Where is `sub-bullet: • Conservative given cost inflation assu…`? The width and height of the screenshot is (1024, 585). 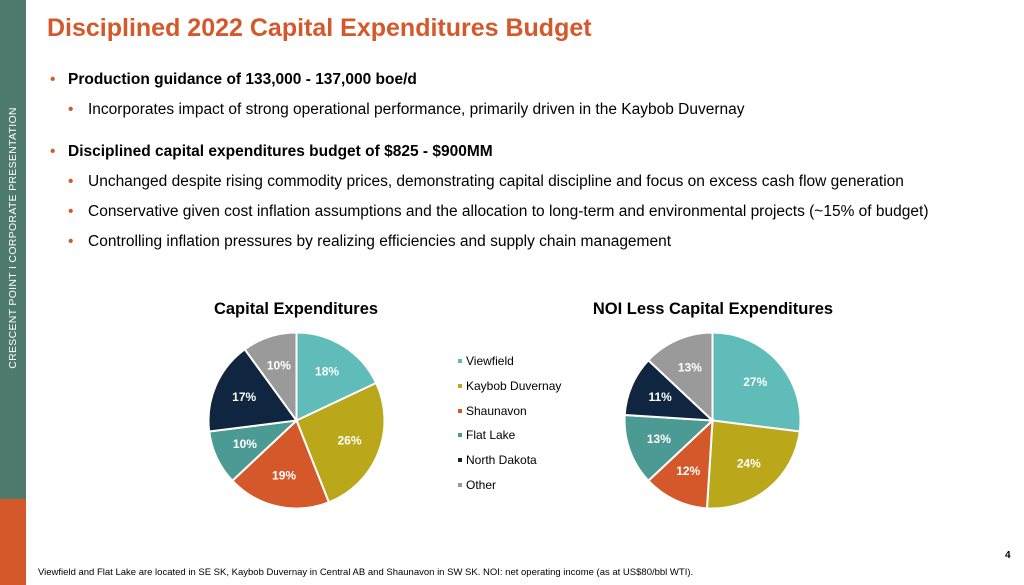 sub-bullet: • Conservative given cost inflation assu… is located at coordinates (530, 212).